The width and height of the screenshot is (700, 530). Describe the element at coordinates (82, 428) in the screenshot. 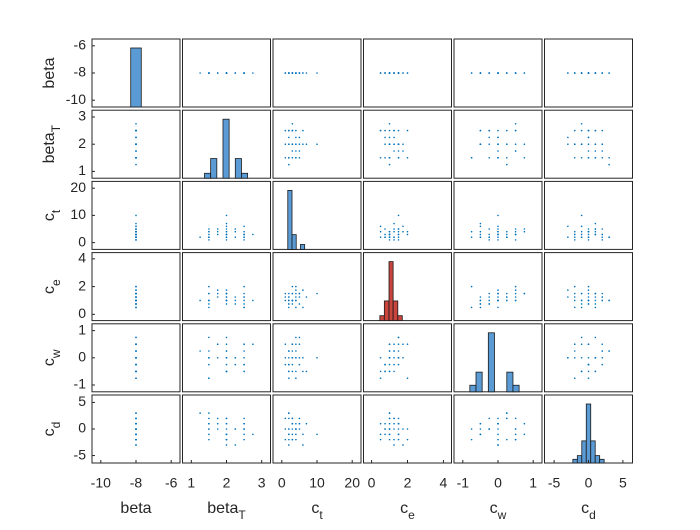

I see `y-tick-label: 0` at that location.